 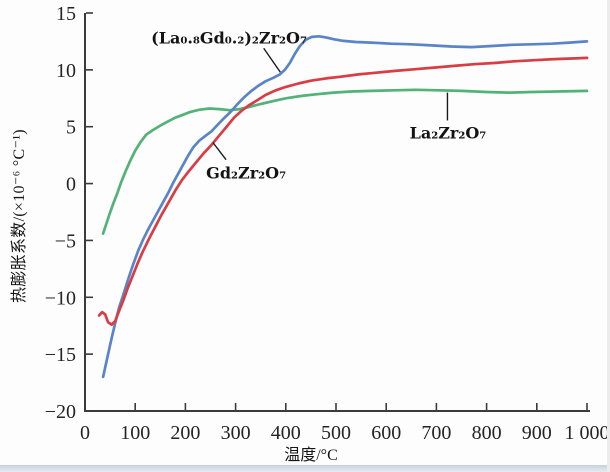 I want to click on series-label-gd2zr2o7: Gd₂Zr₂O₇, so click(x=246, y=173).